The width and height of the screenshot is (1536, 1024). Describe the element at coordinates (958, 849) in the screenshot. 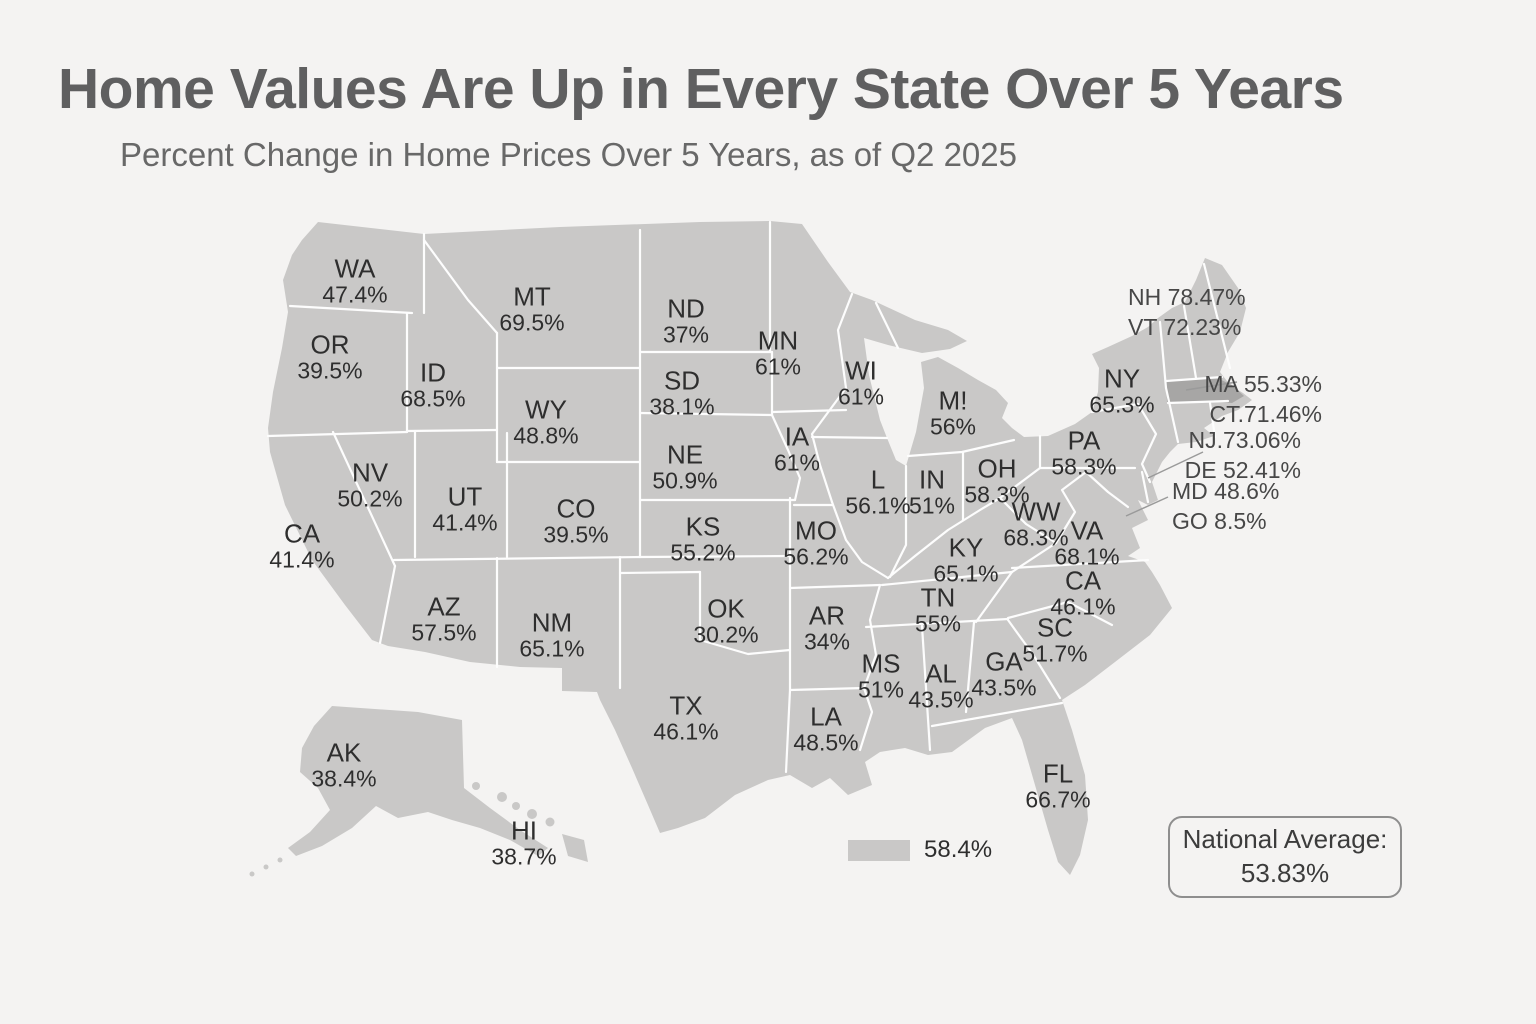

I see `legend-swatch-label: 58.4%` at that location.